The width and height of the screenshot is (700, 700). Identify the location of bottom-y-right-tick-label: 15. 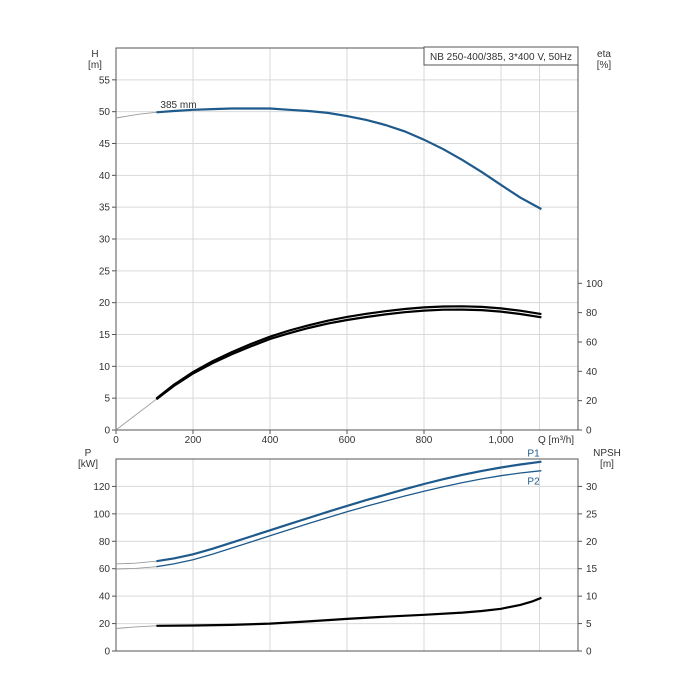
(592, 569).